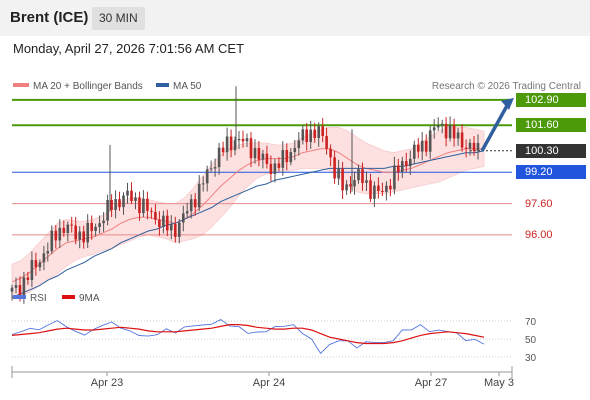  I want to click on legend-rsi-label: RSI, so click(38, 298).